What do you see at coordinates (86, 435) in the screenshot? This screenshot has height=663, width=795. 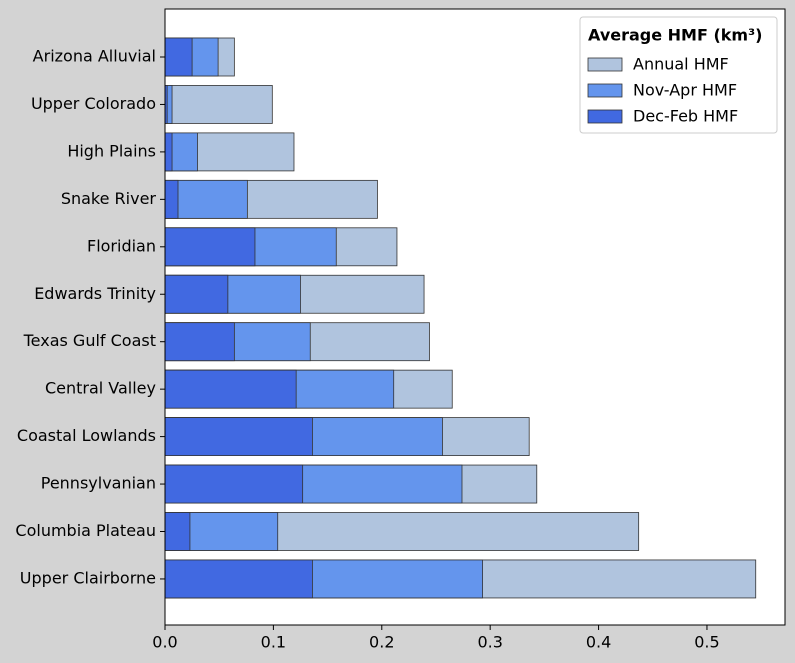 I see `y-tick-label: Coastal Lowlands` at bounding box center [86, 435].